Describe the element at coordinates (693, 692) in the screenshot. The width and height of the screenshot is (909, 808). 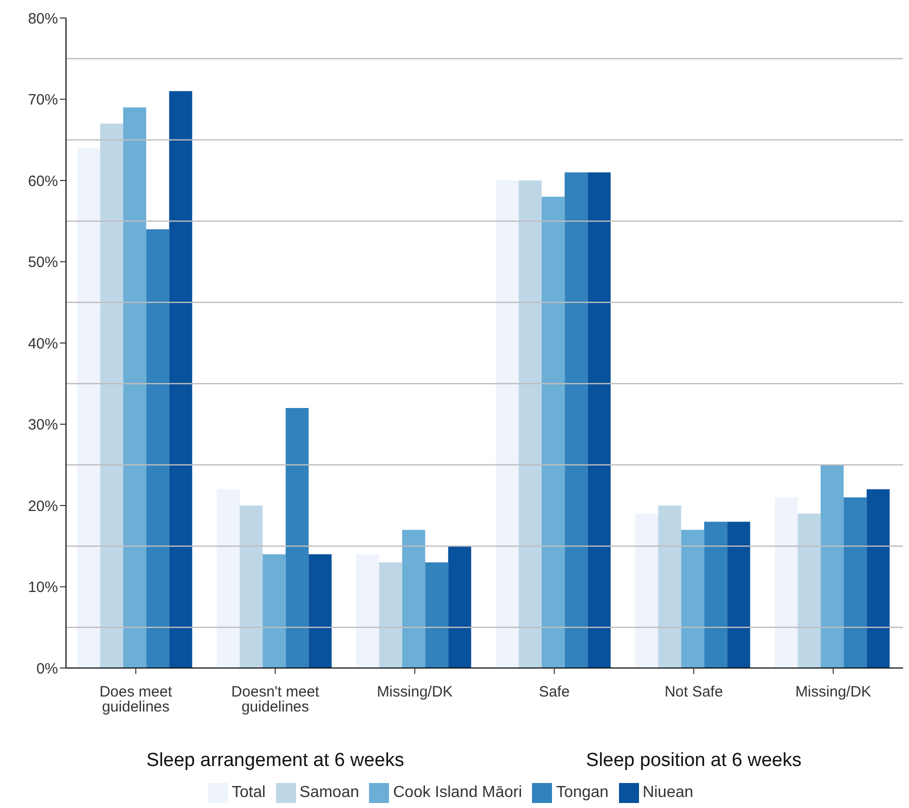
I see `x-tick-label: Not Safe` at that location.